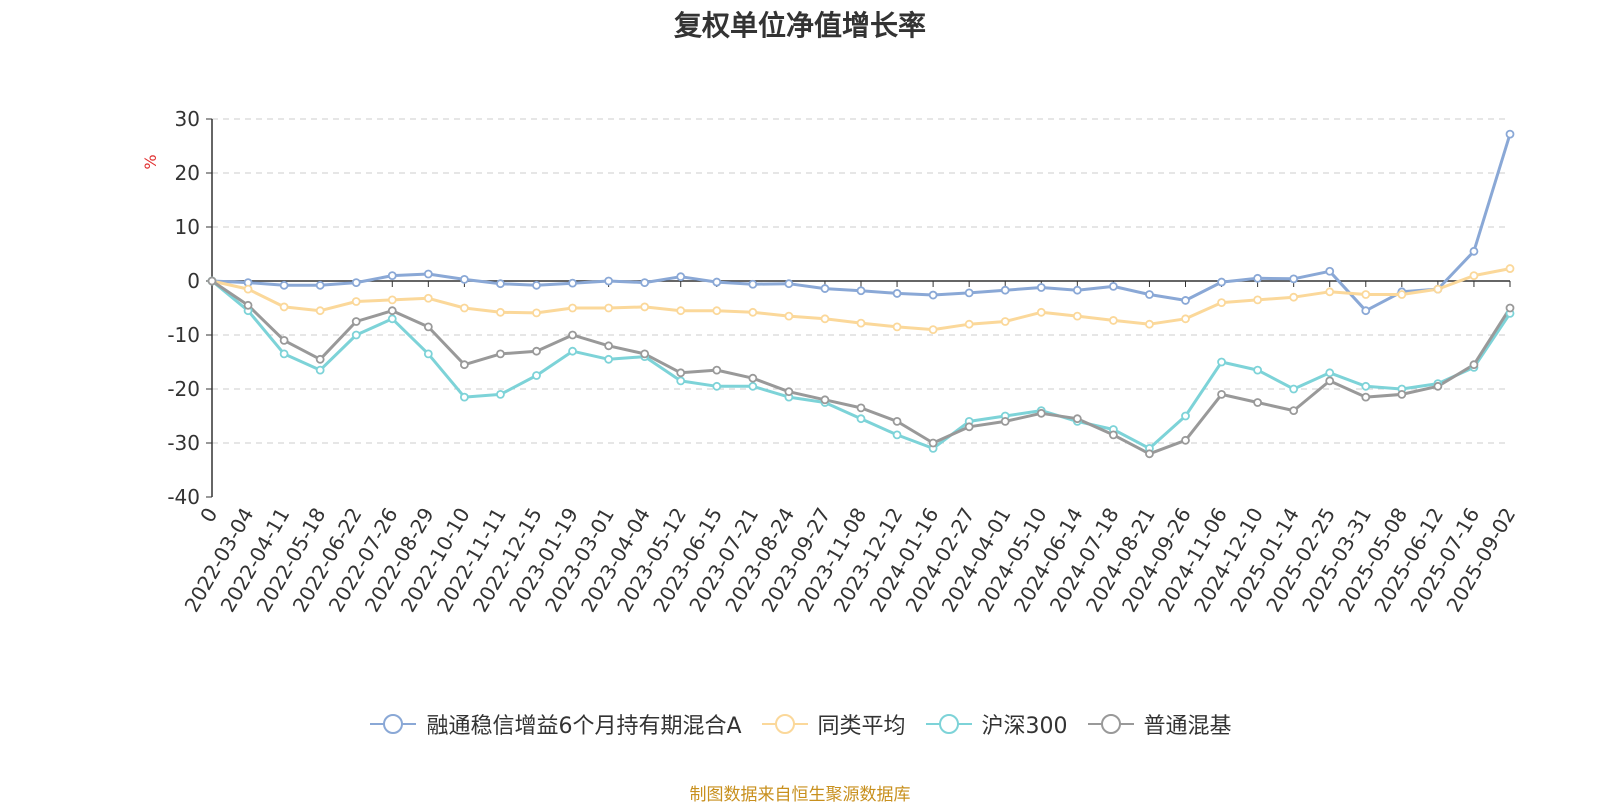 The image size is (1600, 805). Describe the element at coordinates (183, 443) in the screenshot. I see `y-tick-label: -30` at that location.